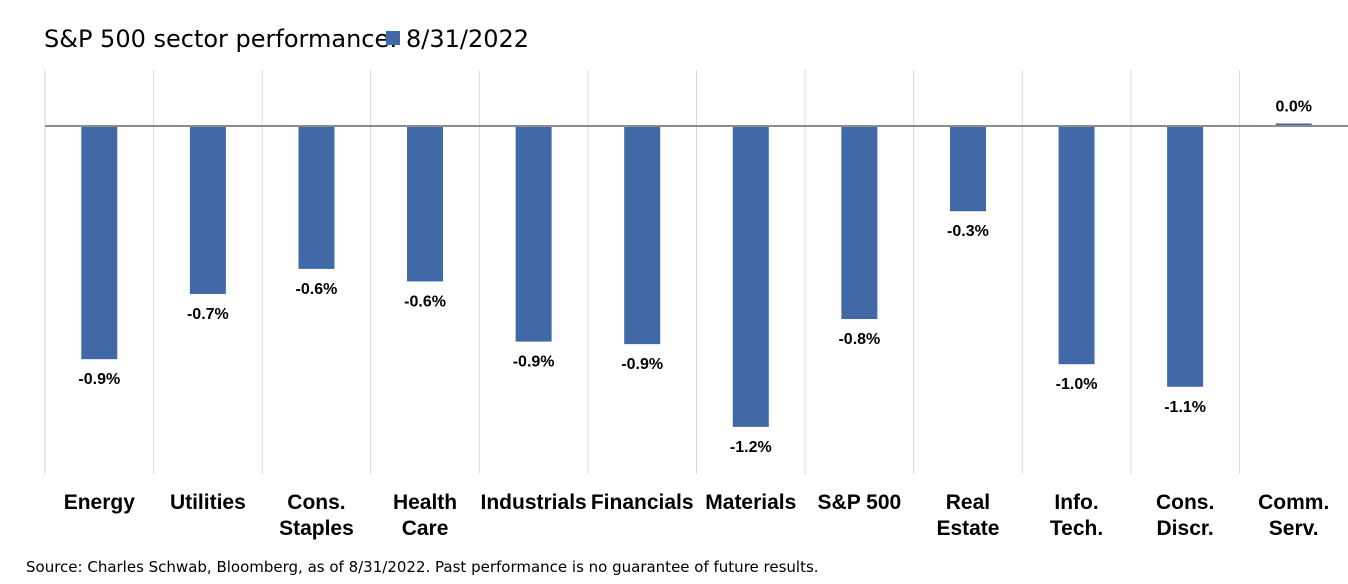 Image resolution: width=1348 pixels, height=584 pixels. I want to click on data-label: -1.2%, so click(751, 447).